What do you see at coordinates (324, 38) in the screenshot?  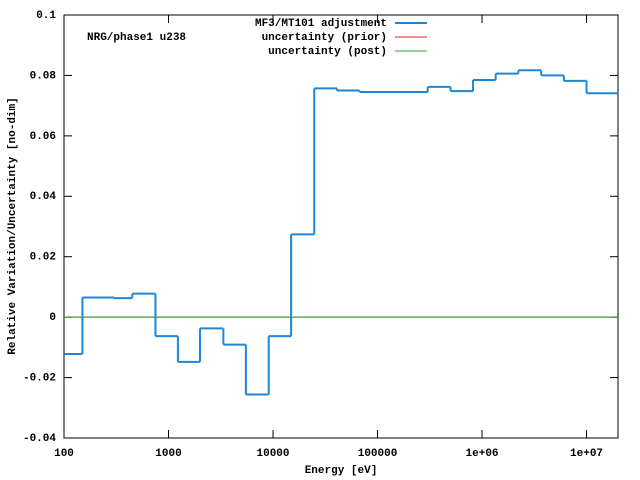 I see `legend-label: uncertainty (prior)` at bounding box center [324, 38].